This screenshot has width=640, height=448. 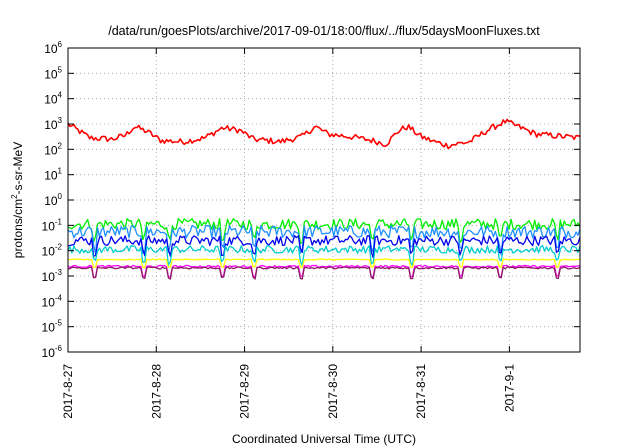 What do you see at coordinates (53, 99) in the screenshot?
I see `y-tick-label: 10⁴` at bounding box center [53, 99].